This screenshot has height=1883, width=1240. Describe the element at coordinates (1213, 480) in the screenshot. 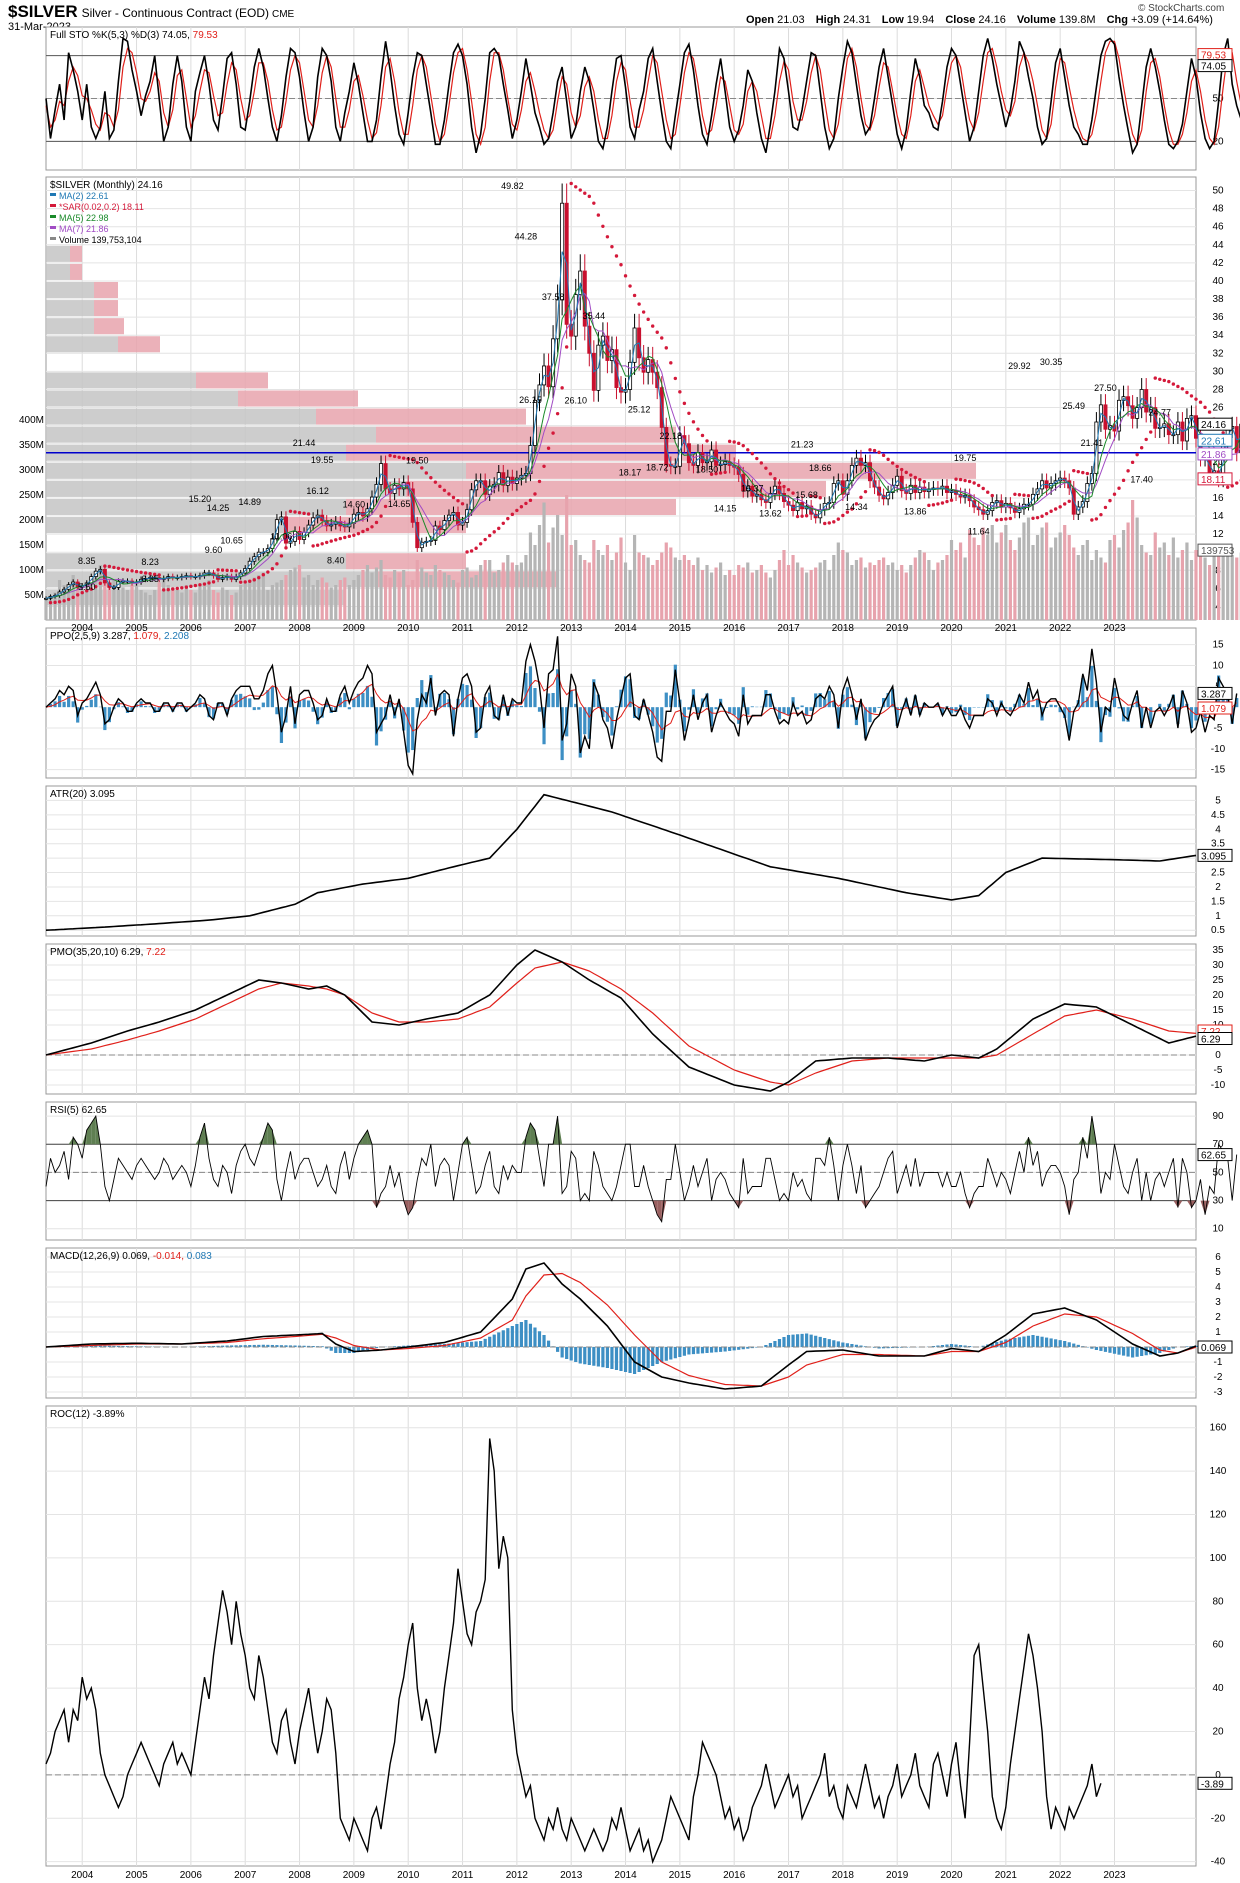

I see `price-tag-sar: 18.11` at that location.